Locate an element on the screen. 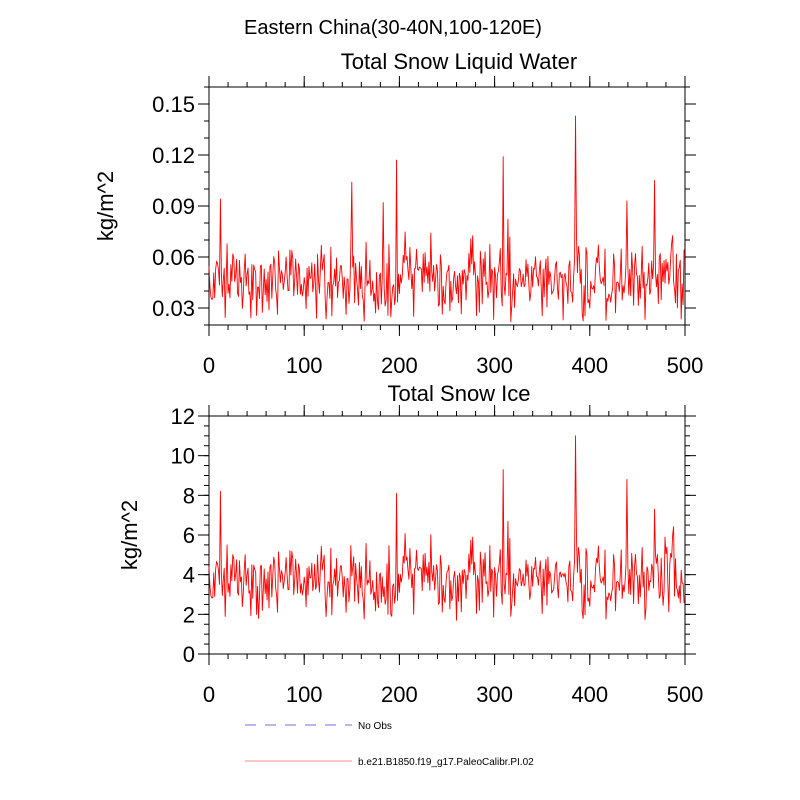 This screenshot has width=800, height=800. y-tick-label: 8 is located at coordinates (189, 495).